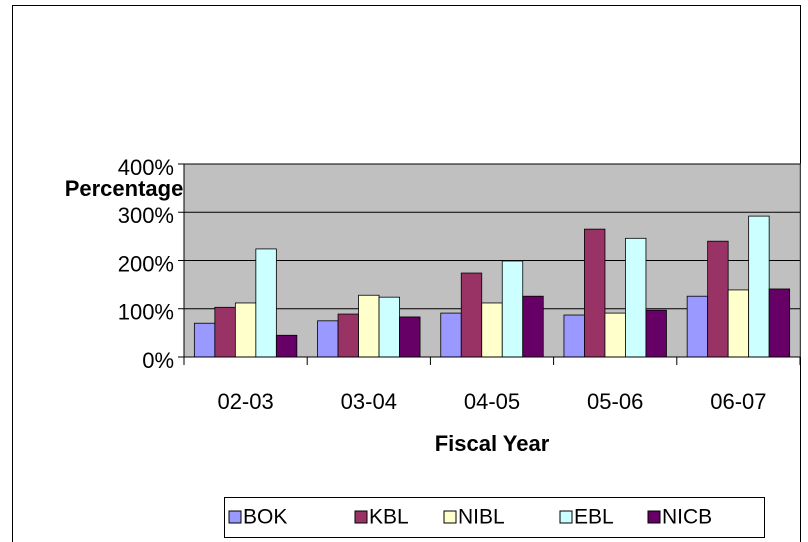 The height and width of the screenshot is (542, 808). What do you see at coordinates (492, 443) in the screenshot?
I see `x-axis-title: Fiscal Year` at bounding box center [492, 443].